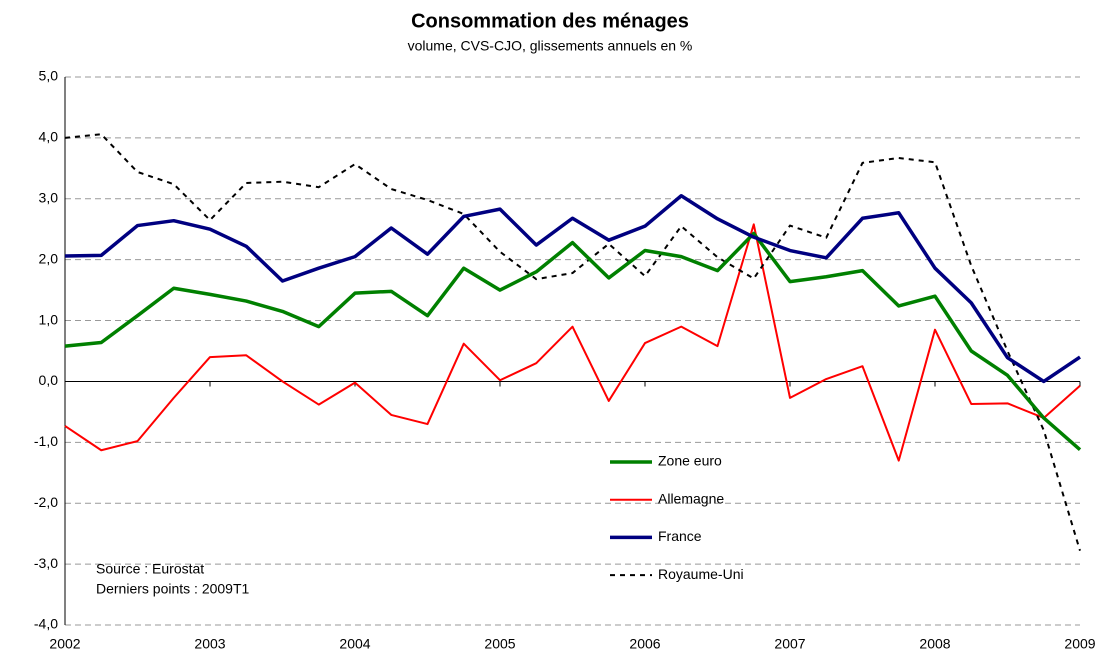  What do you see at coordinates (173, 589) in the screenshot?
I see `annotation: Derniers points : 2009T1` at bounding box center [173, 589].